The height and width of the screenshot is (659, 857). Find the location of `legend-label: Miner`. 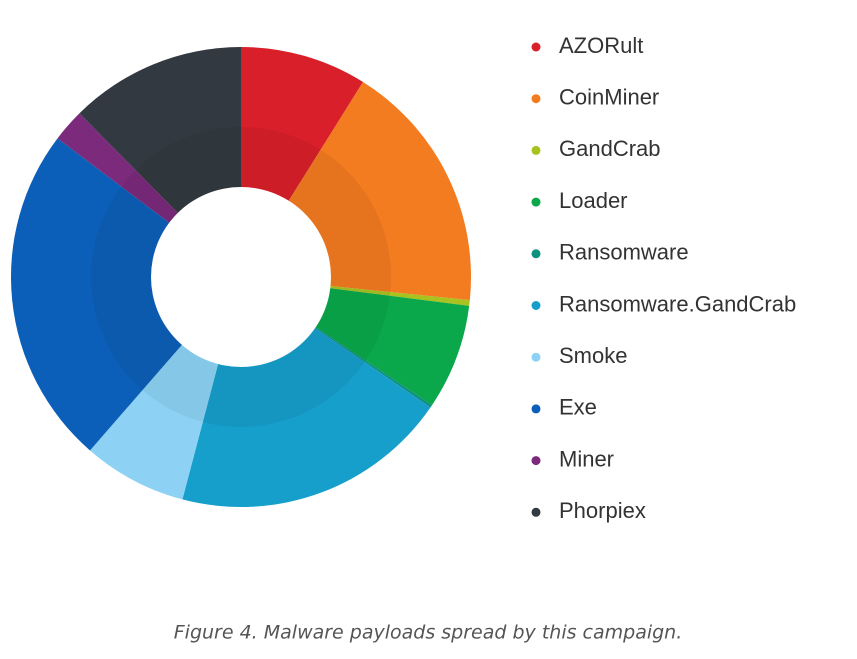

legend-label: Miner is located at coordinates (586, 458).